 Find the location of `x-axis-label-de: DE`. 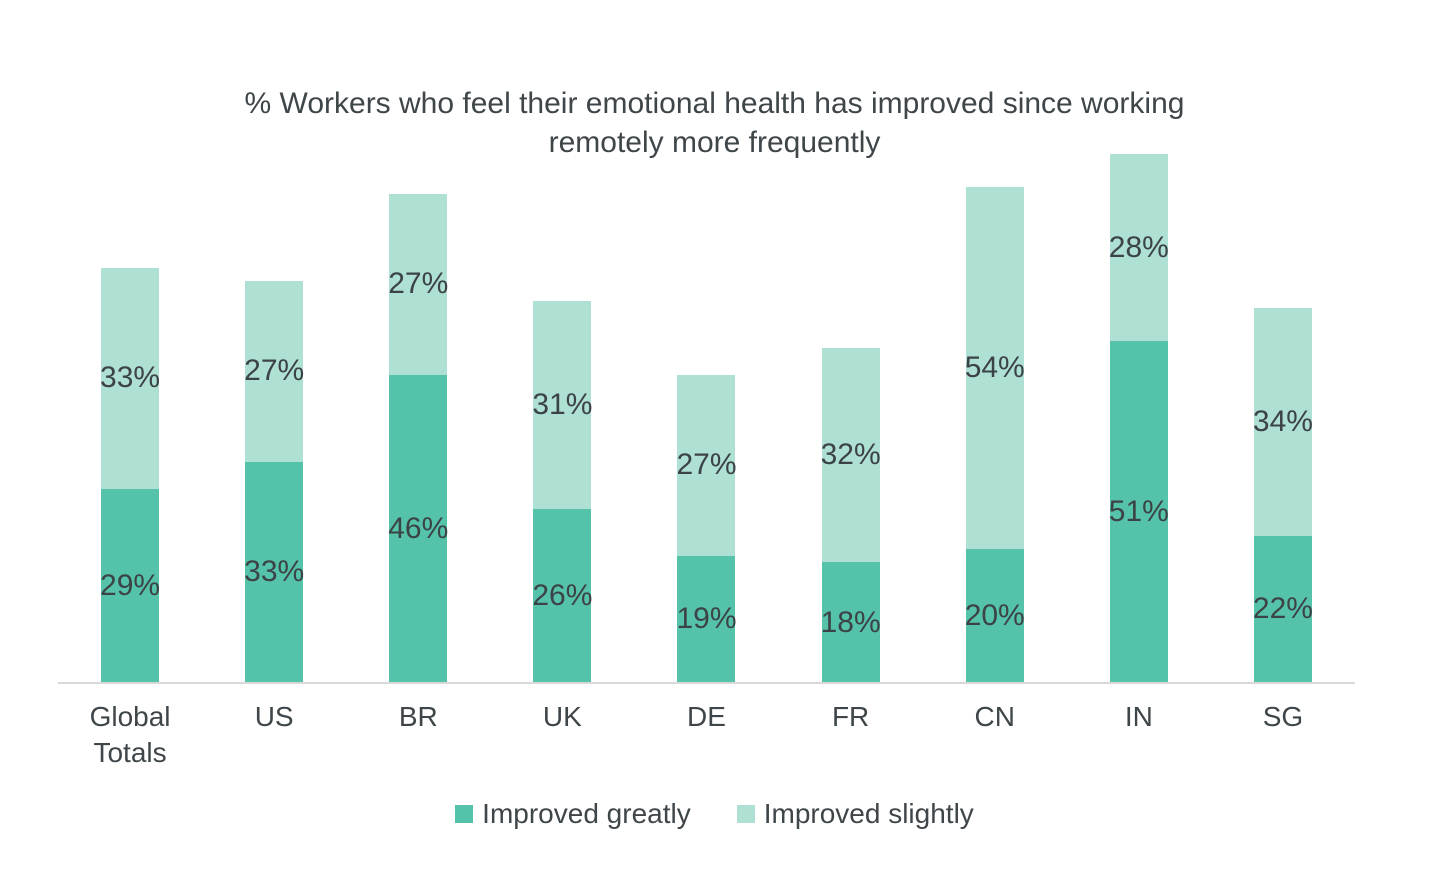

x-axis-label-de: DE is located at coordinates (706, 716).